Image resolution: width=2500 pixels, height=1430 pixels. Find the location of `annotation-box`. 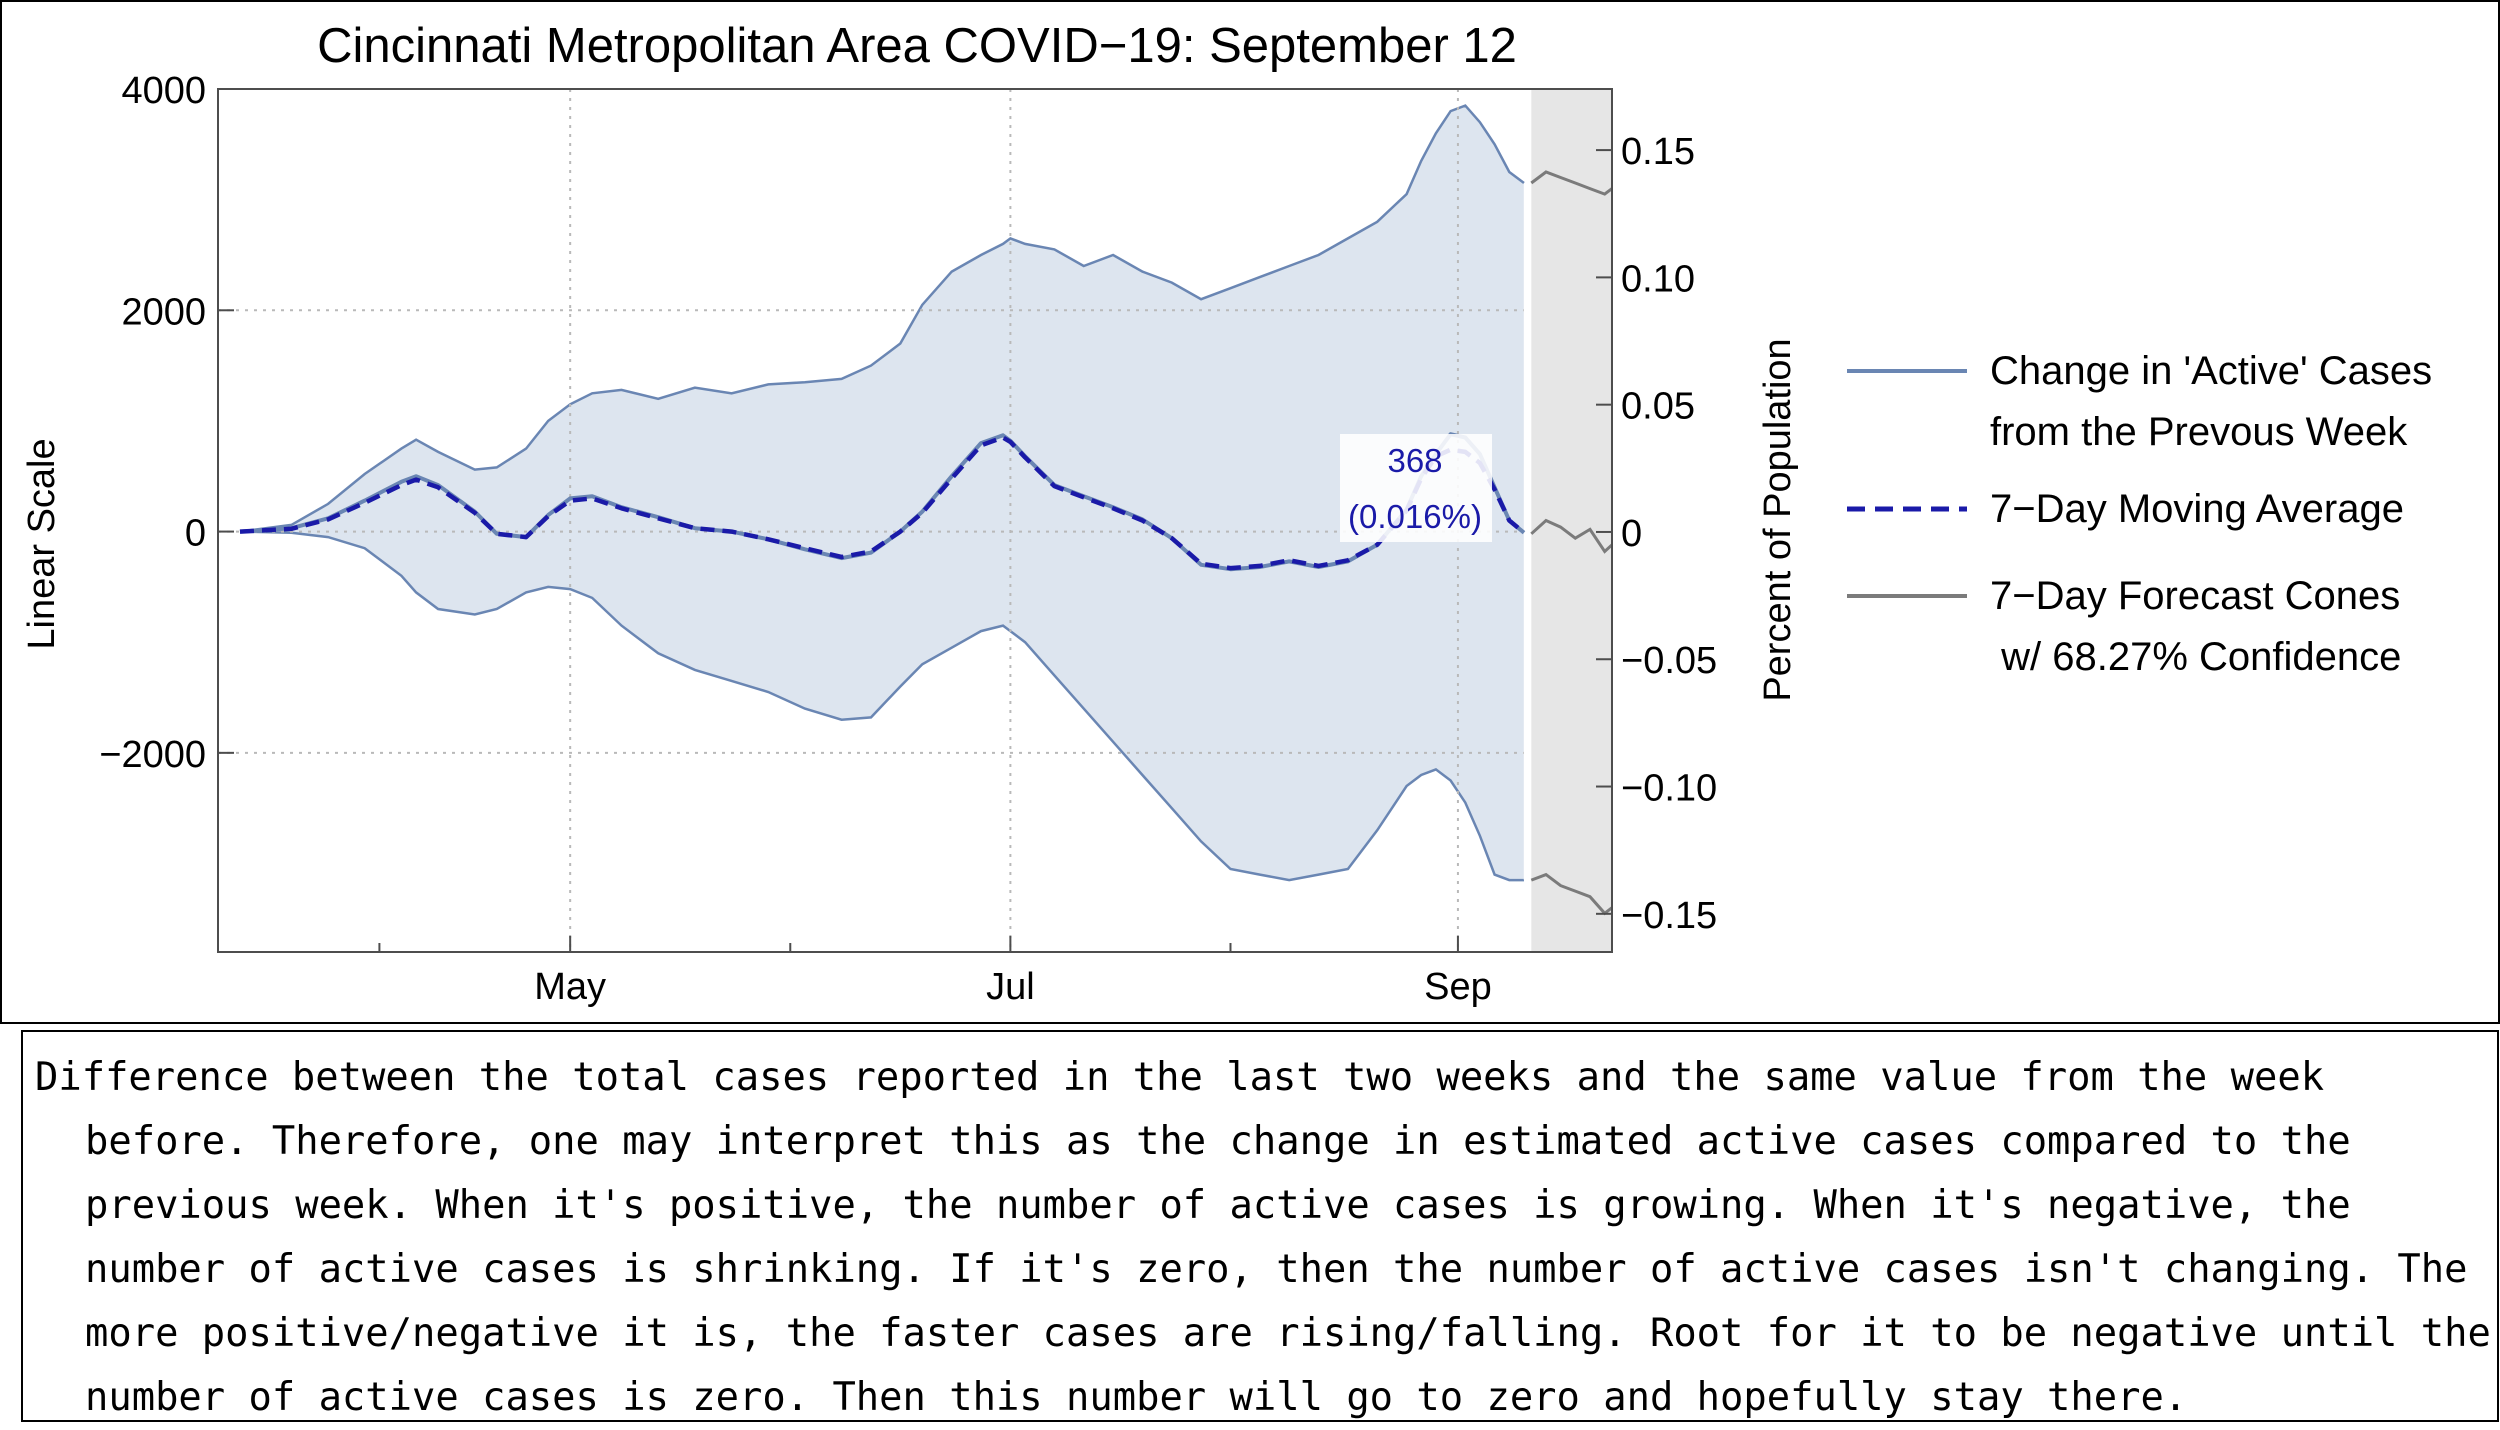

annotation-box is located at coordinates (1416, 488).